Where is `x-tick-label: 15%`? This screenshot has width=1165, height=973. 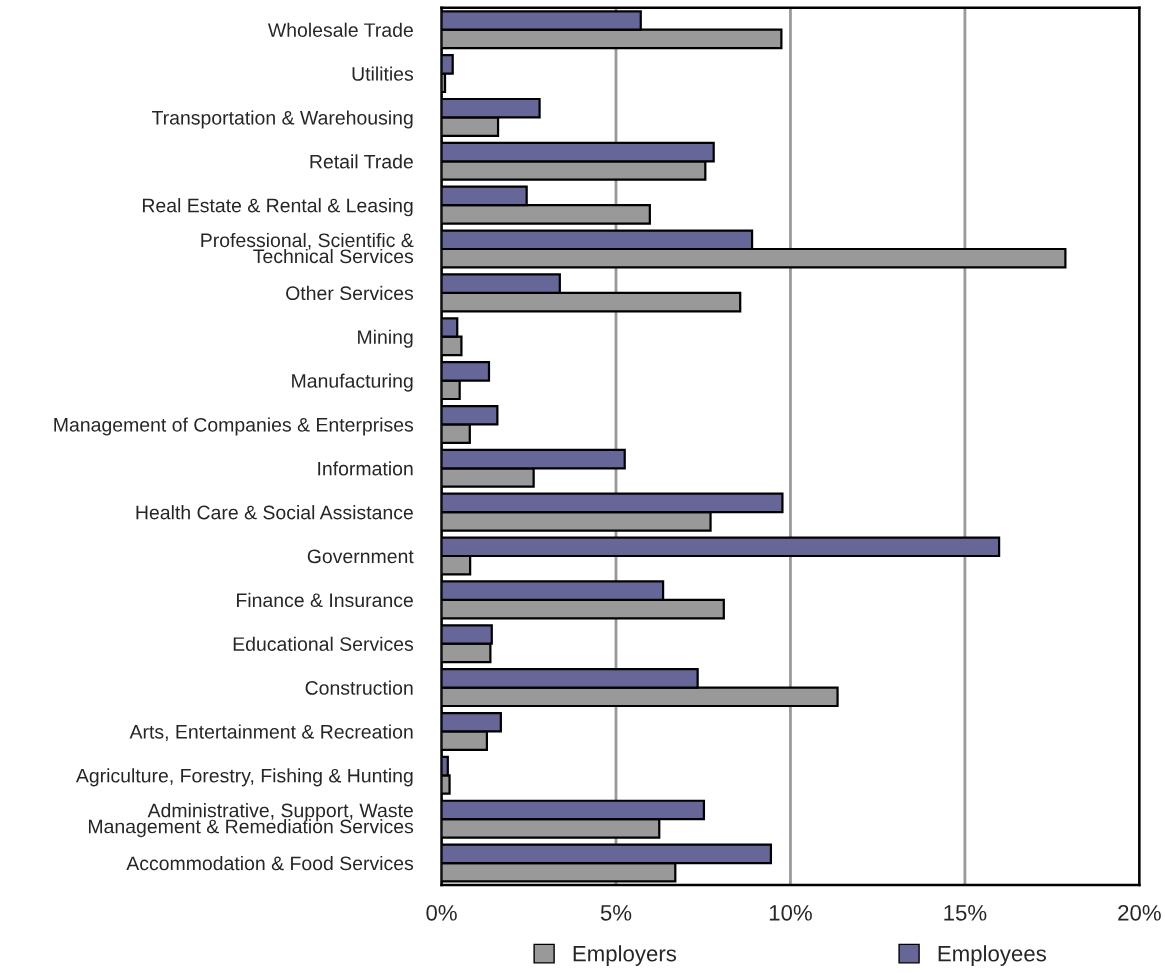
x-tick-label: 15% is located at coordinates (965, 913).